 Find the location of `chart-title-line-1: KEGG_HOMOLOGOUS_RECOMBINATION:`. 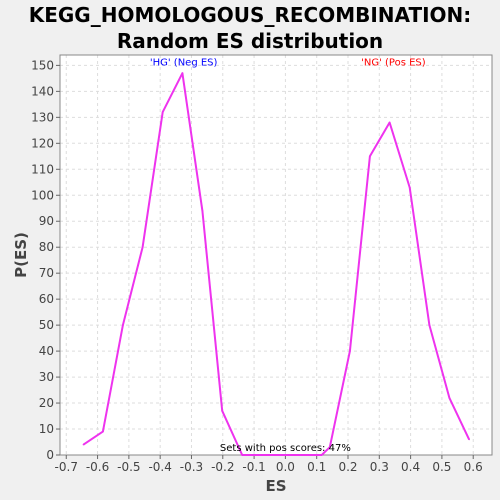

chart-title-line-1: KEGG_HOMOLOGOUS_RECOMBINATION: is located at coordinates (250, 15).